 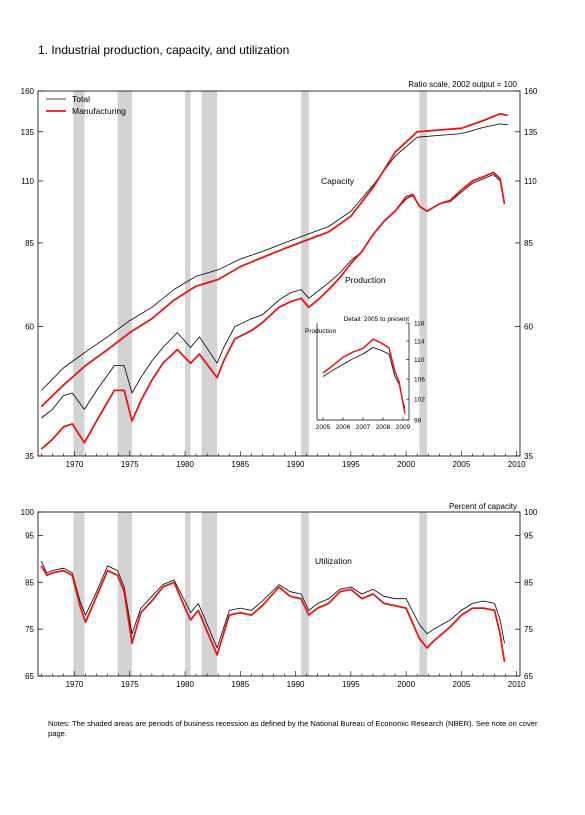 What do you see at coordinates (365, 280) in the screenshot?
I see `production-annotation: Production` at bounding box center [365, 280].